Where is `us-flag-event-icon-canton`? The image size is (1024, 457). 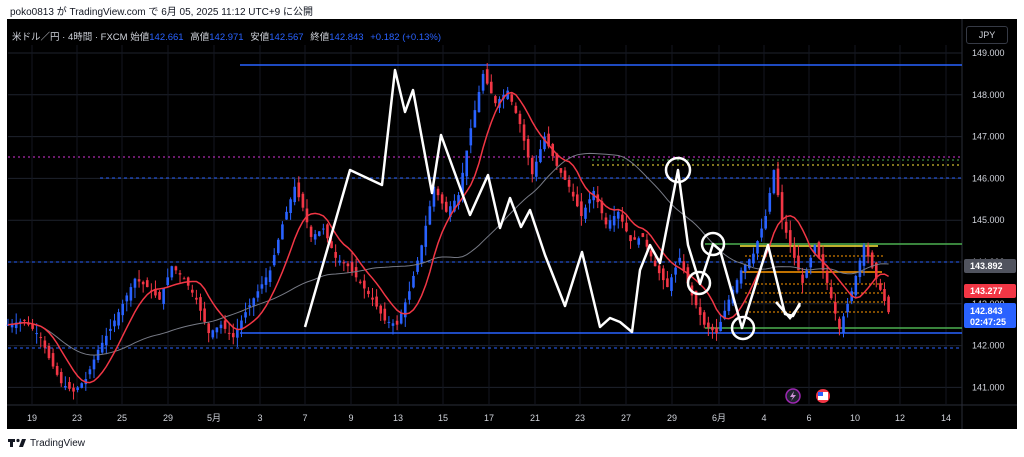
us-flag-event-icon-canton is located at coordinates (820, 394).